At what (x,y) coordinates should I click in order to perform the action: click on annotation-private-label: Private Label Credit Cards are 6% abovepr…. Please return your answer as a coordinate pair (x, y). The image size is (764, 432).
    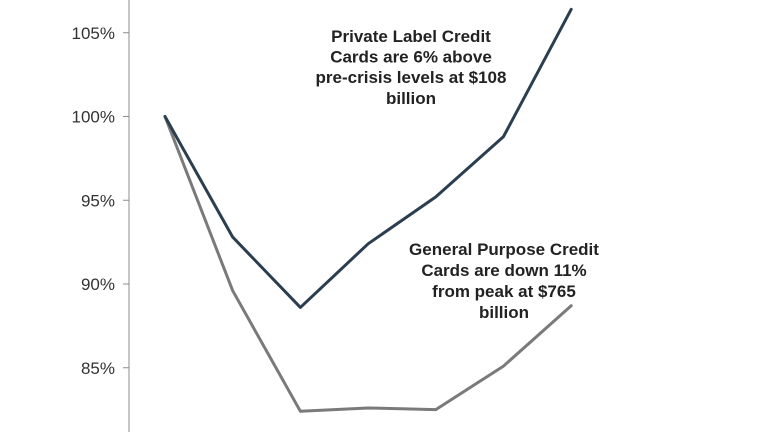
    Looking at the image, I should click on (411, 67).